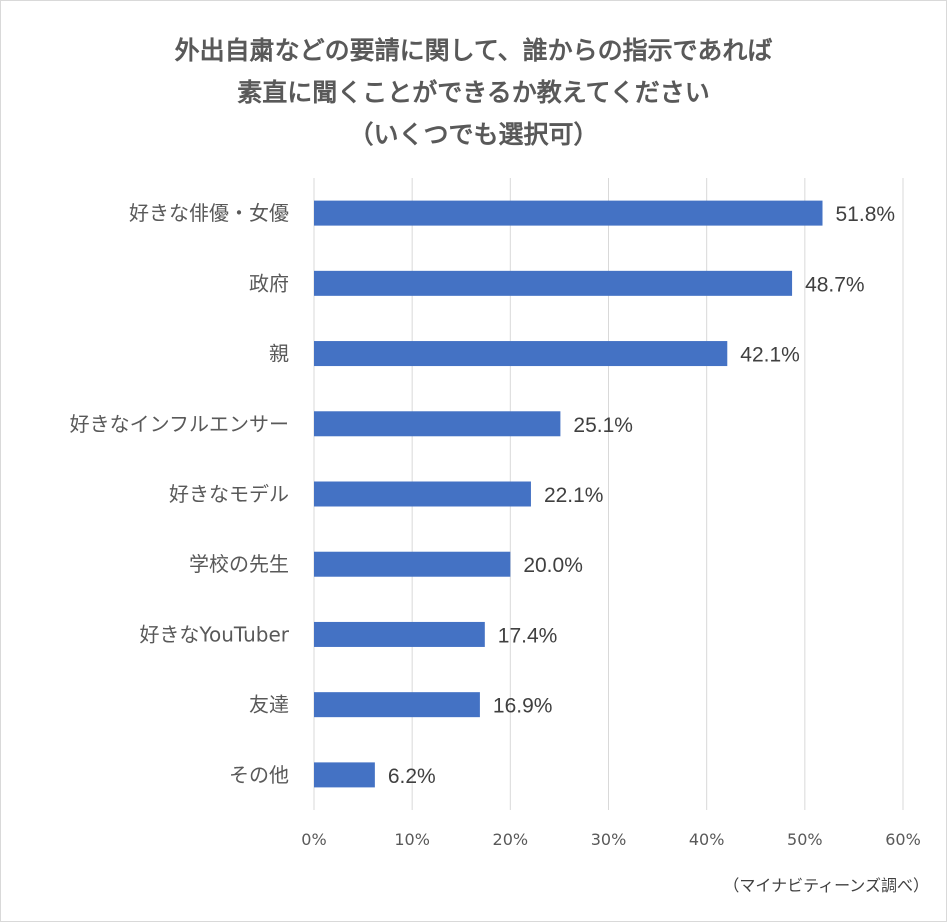  What do you see at coordinates (835, 284) in the screenshot?
I see `value-label: 48.7%` at bounding box center [835, 284].